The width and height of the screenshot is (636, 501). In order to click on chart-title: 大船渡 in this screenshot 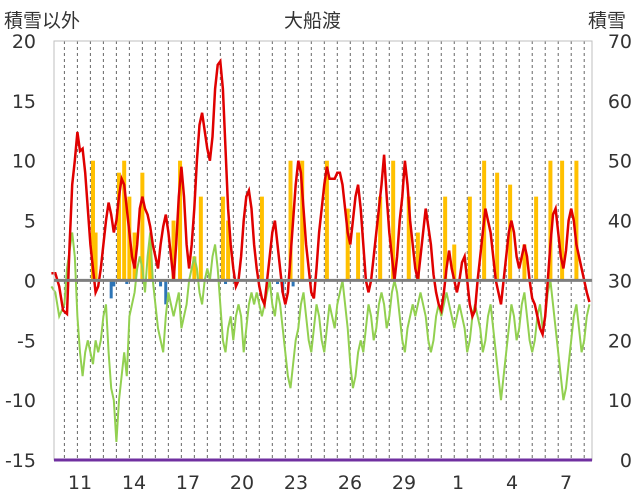, I will do `click(313, 21)`.